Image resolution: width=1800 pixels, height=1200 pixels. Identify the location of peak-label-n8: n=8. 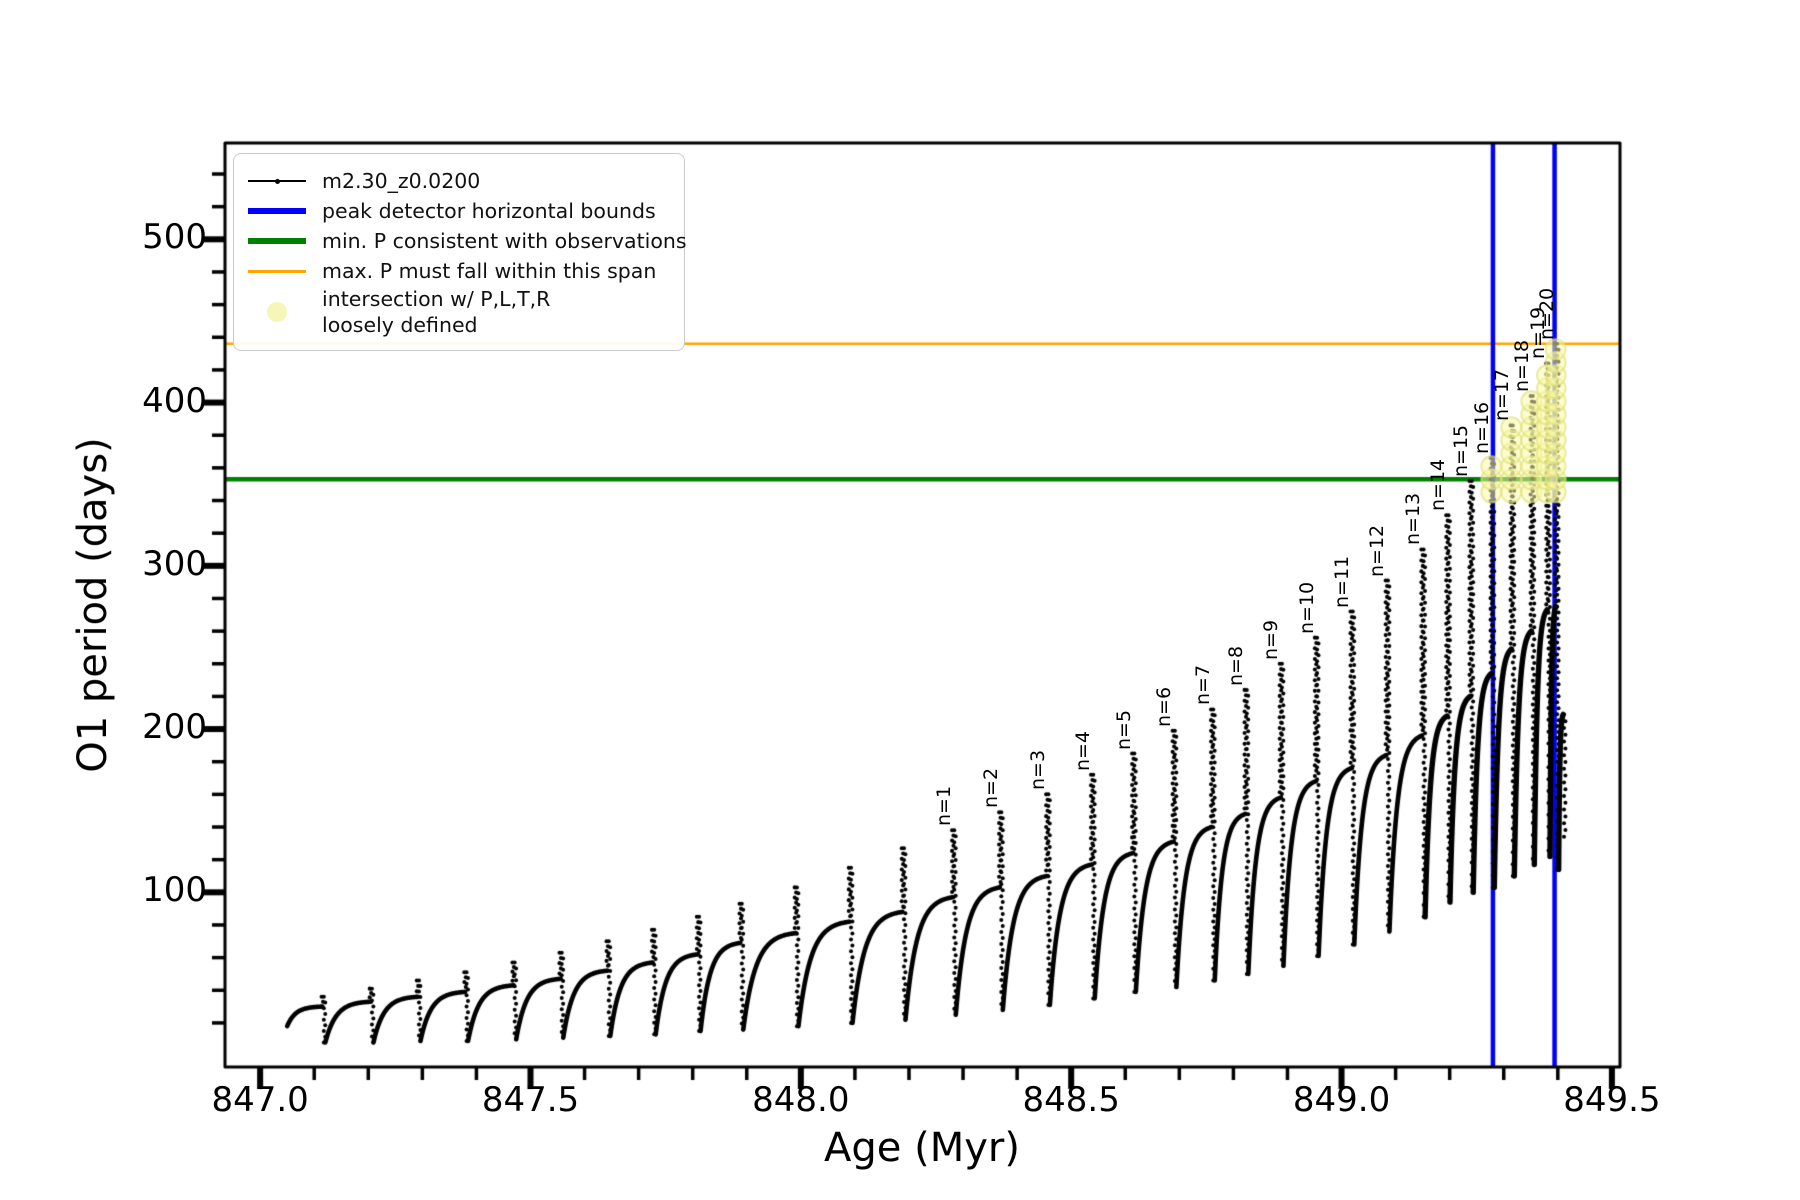
(1236, 665).